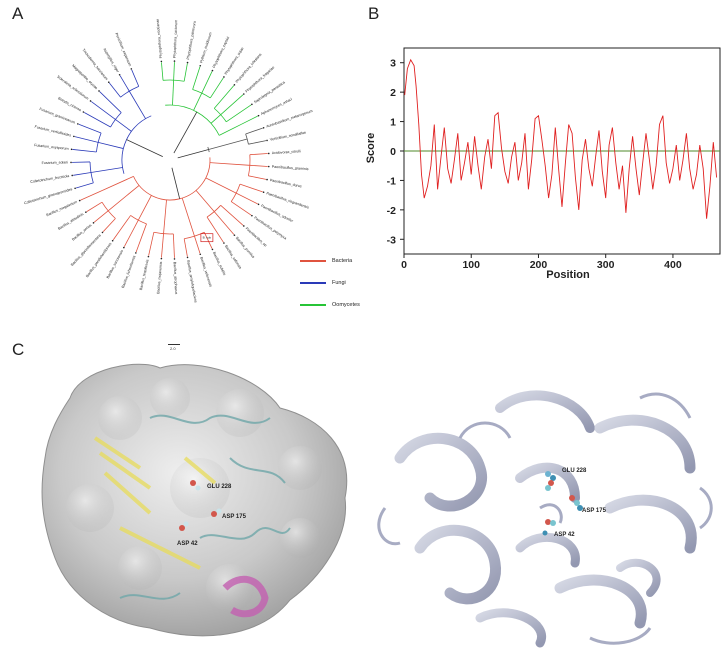  I want to click on tree-leaf-label: Bacillus_sonorensis, so click(115, 264).